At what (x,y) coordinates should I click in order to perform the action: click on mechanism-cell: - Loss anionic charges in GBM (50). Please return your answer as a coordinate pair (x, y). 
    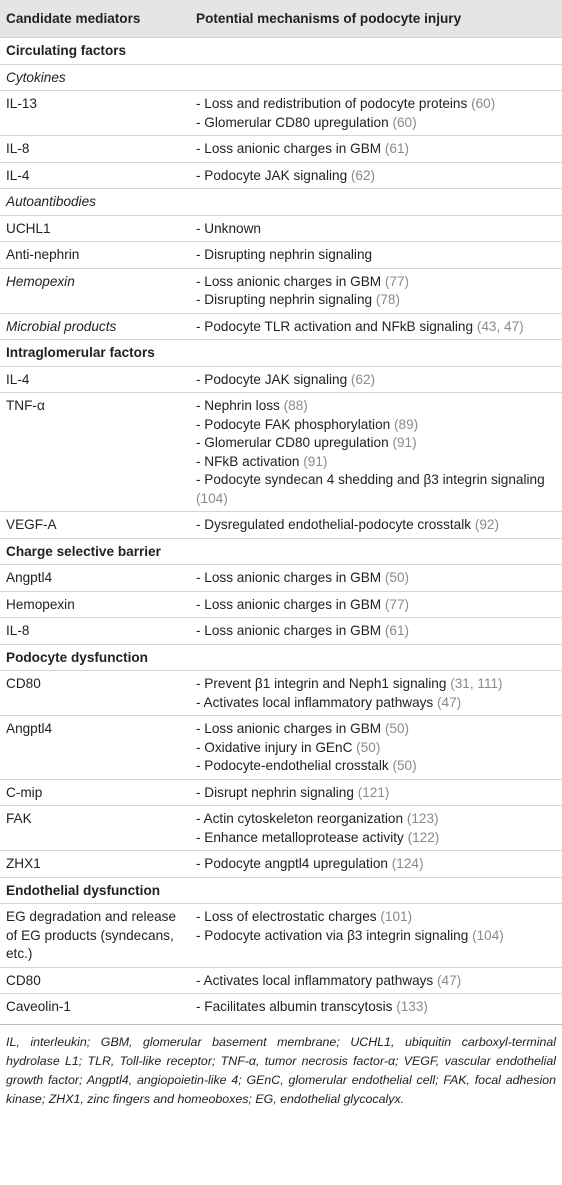
    Looking at the image, I should click on (376, 577).